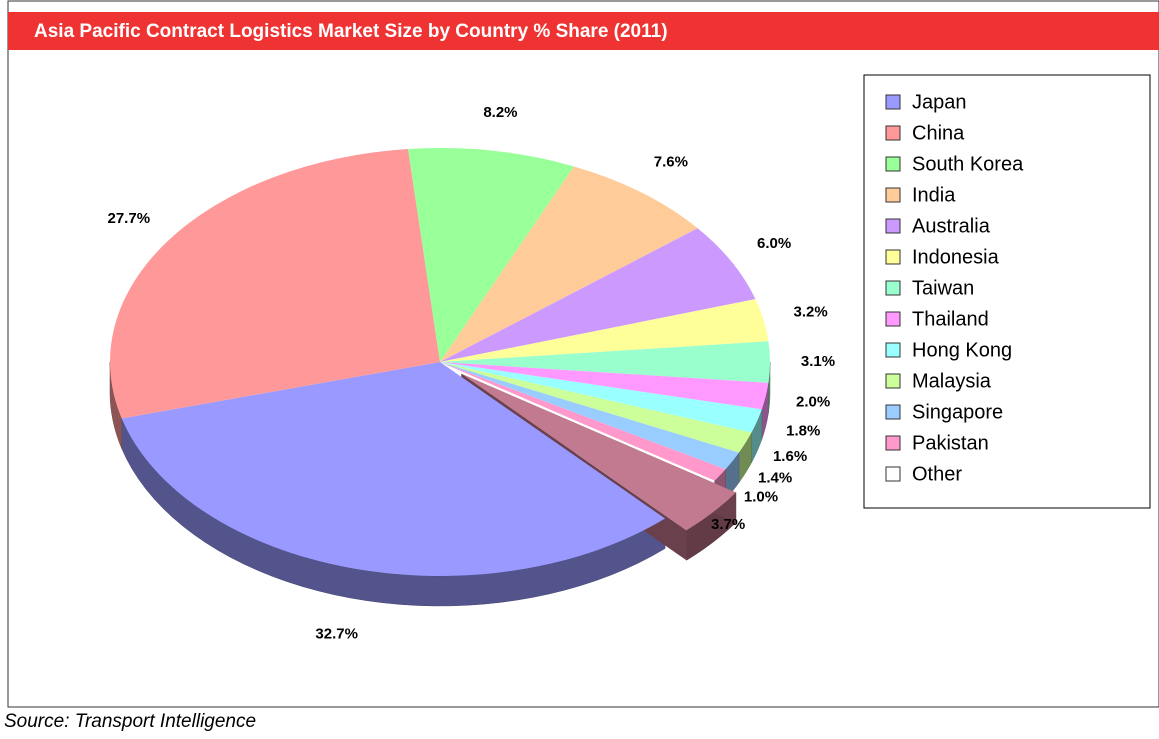 This screenshot has width=1159, height=739. What do you see at coordinates (774, 243) in the screenshot?
I see `data-label: 6.0%` at bounding box center [774, 243].